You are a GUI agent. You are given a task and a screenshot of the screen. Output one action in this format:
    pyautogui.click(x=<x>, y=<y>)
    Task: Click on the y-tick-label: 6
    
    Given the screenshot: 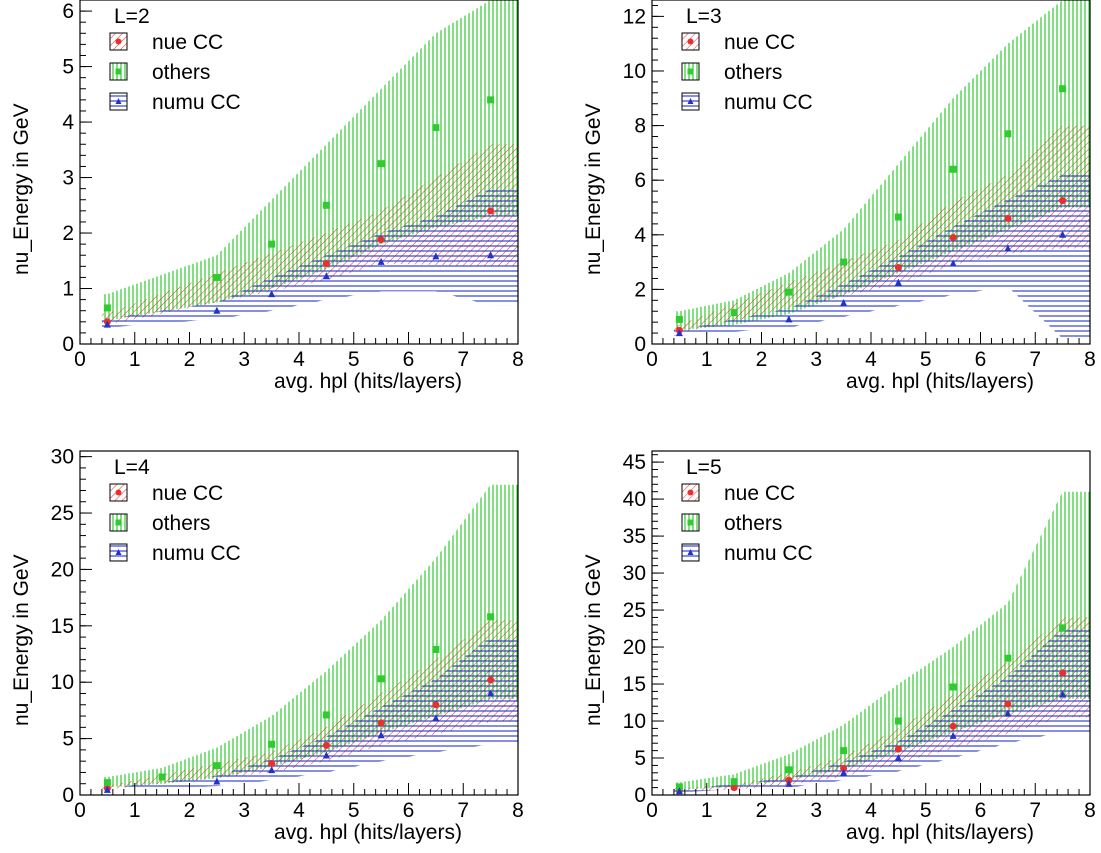 What is the action you would take?
    pyautogui.click(x=68, y=11)
    